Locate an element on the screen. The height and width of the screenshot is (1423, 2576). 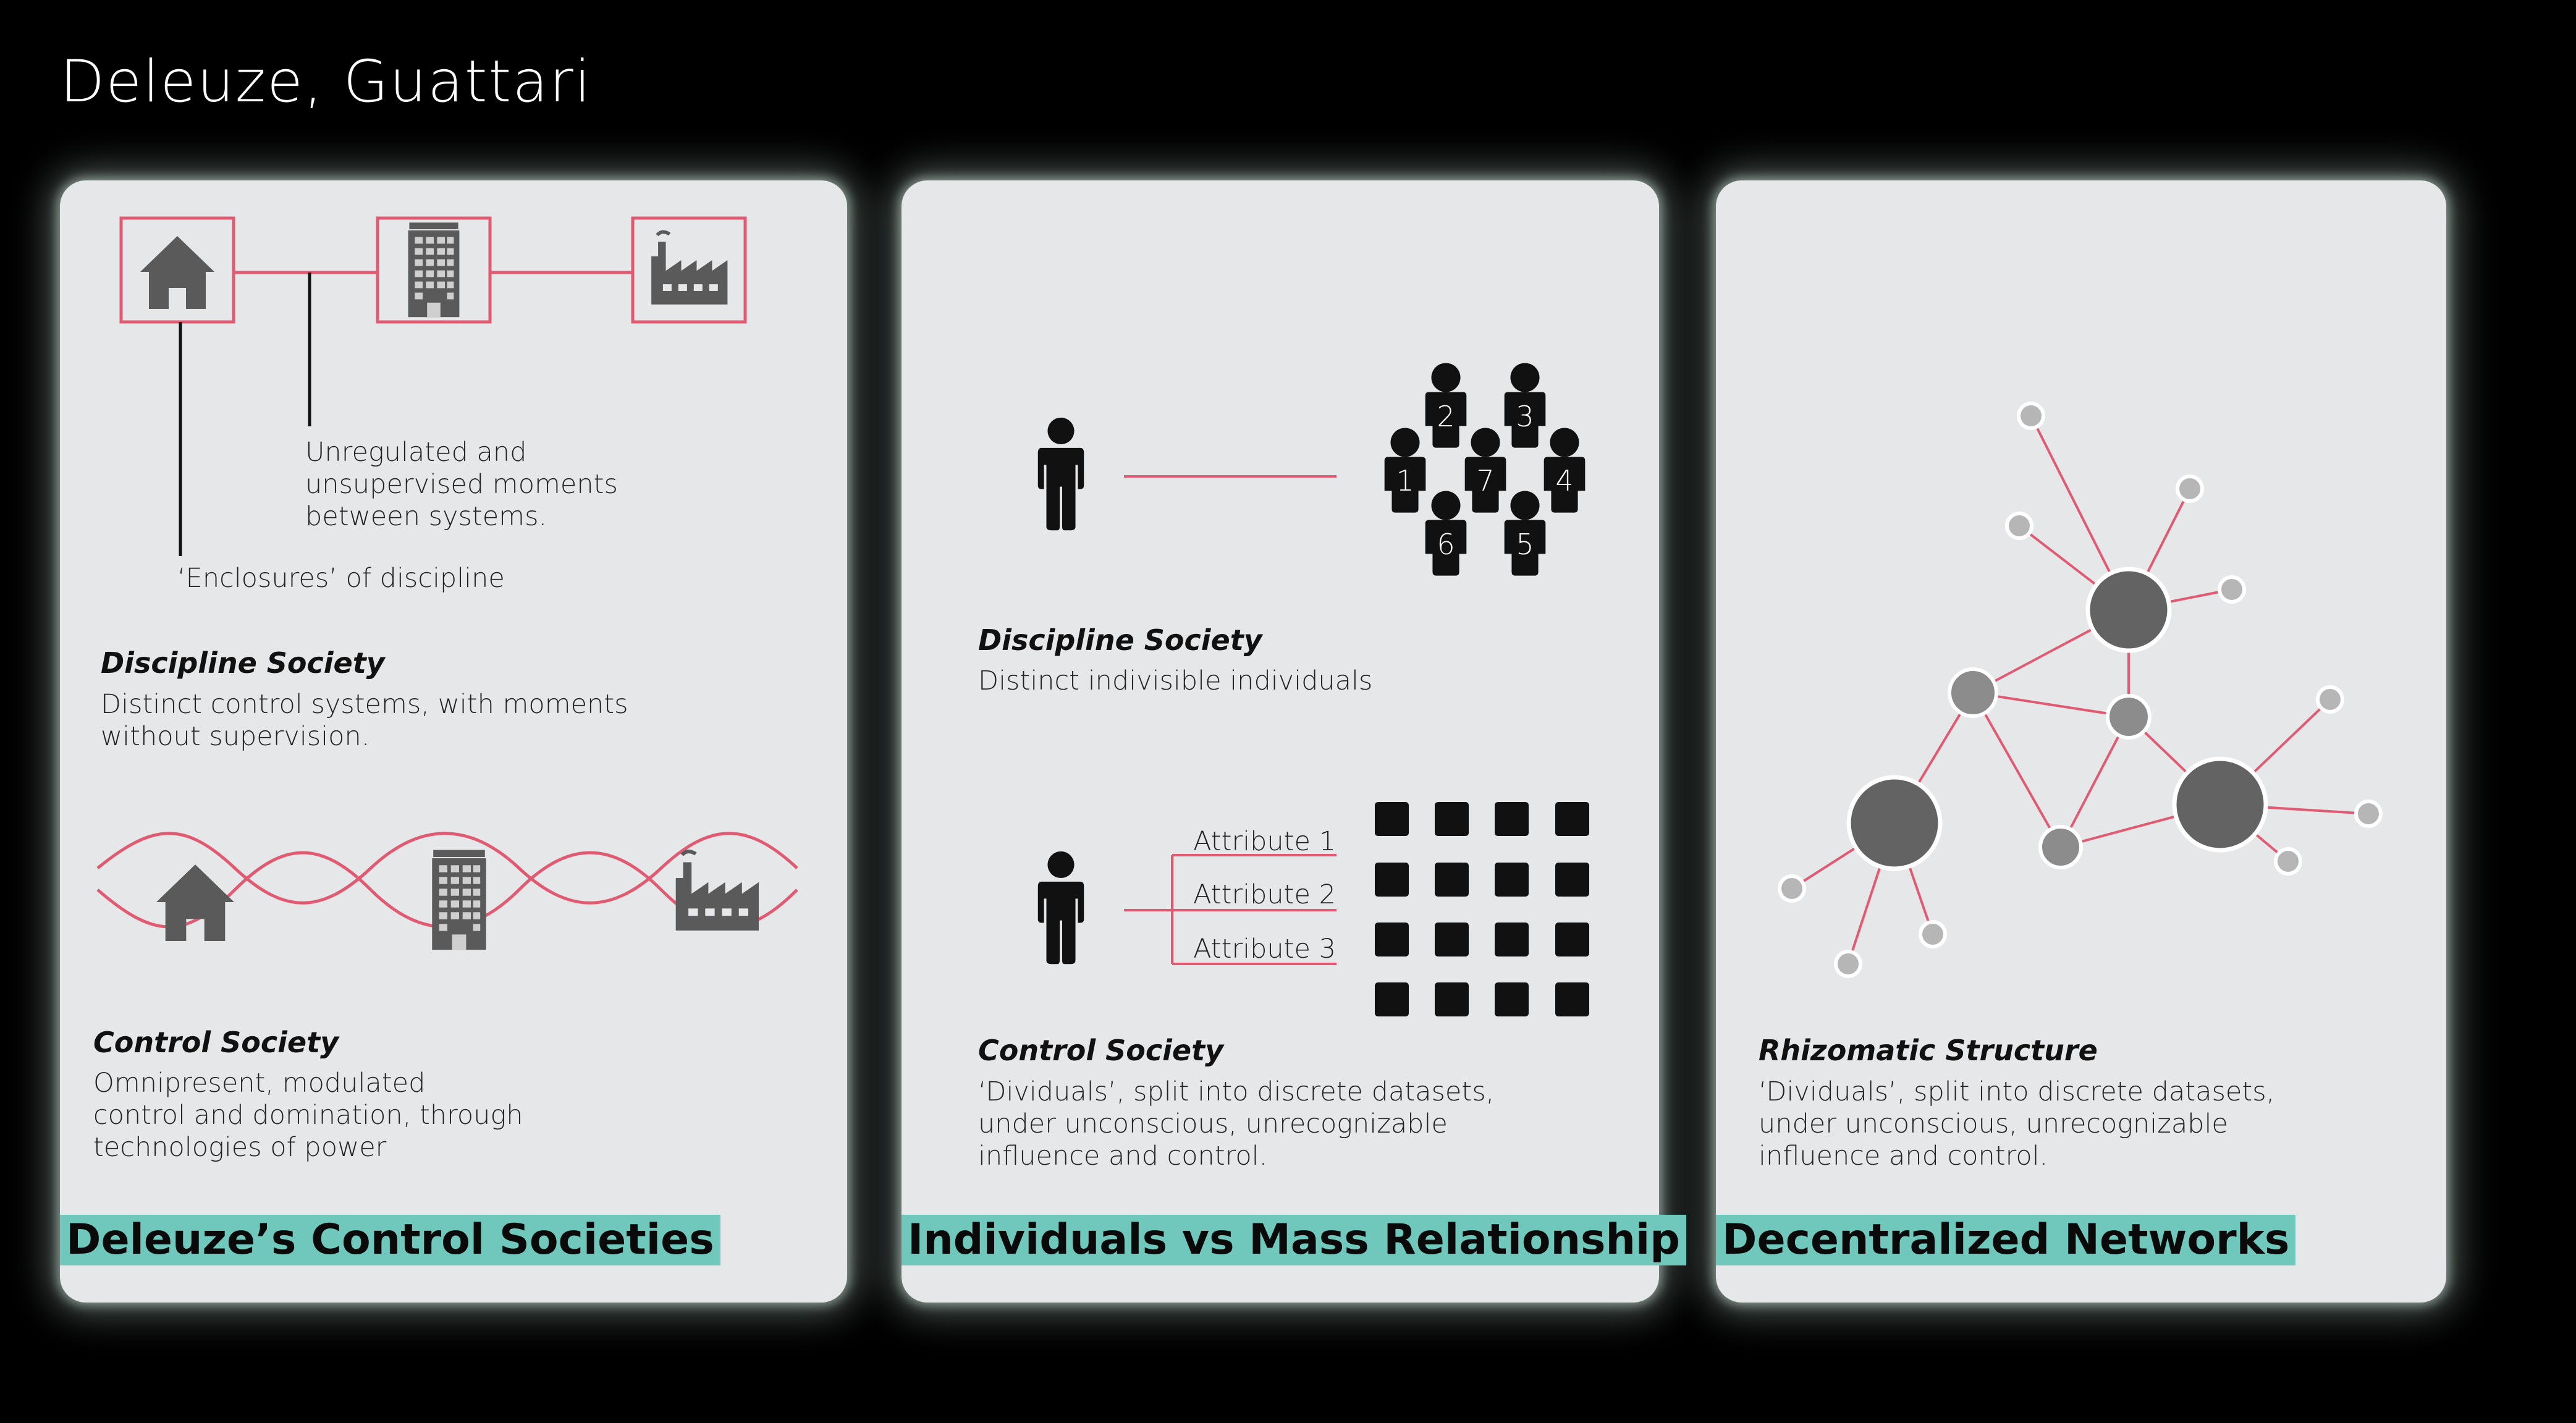
enclosure-box-office is located at coordinates (434, 270).